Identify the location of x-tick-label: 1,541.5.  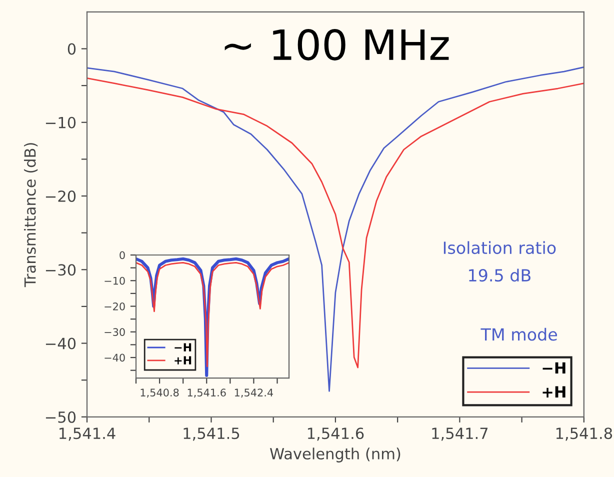
(212, 434).